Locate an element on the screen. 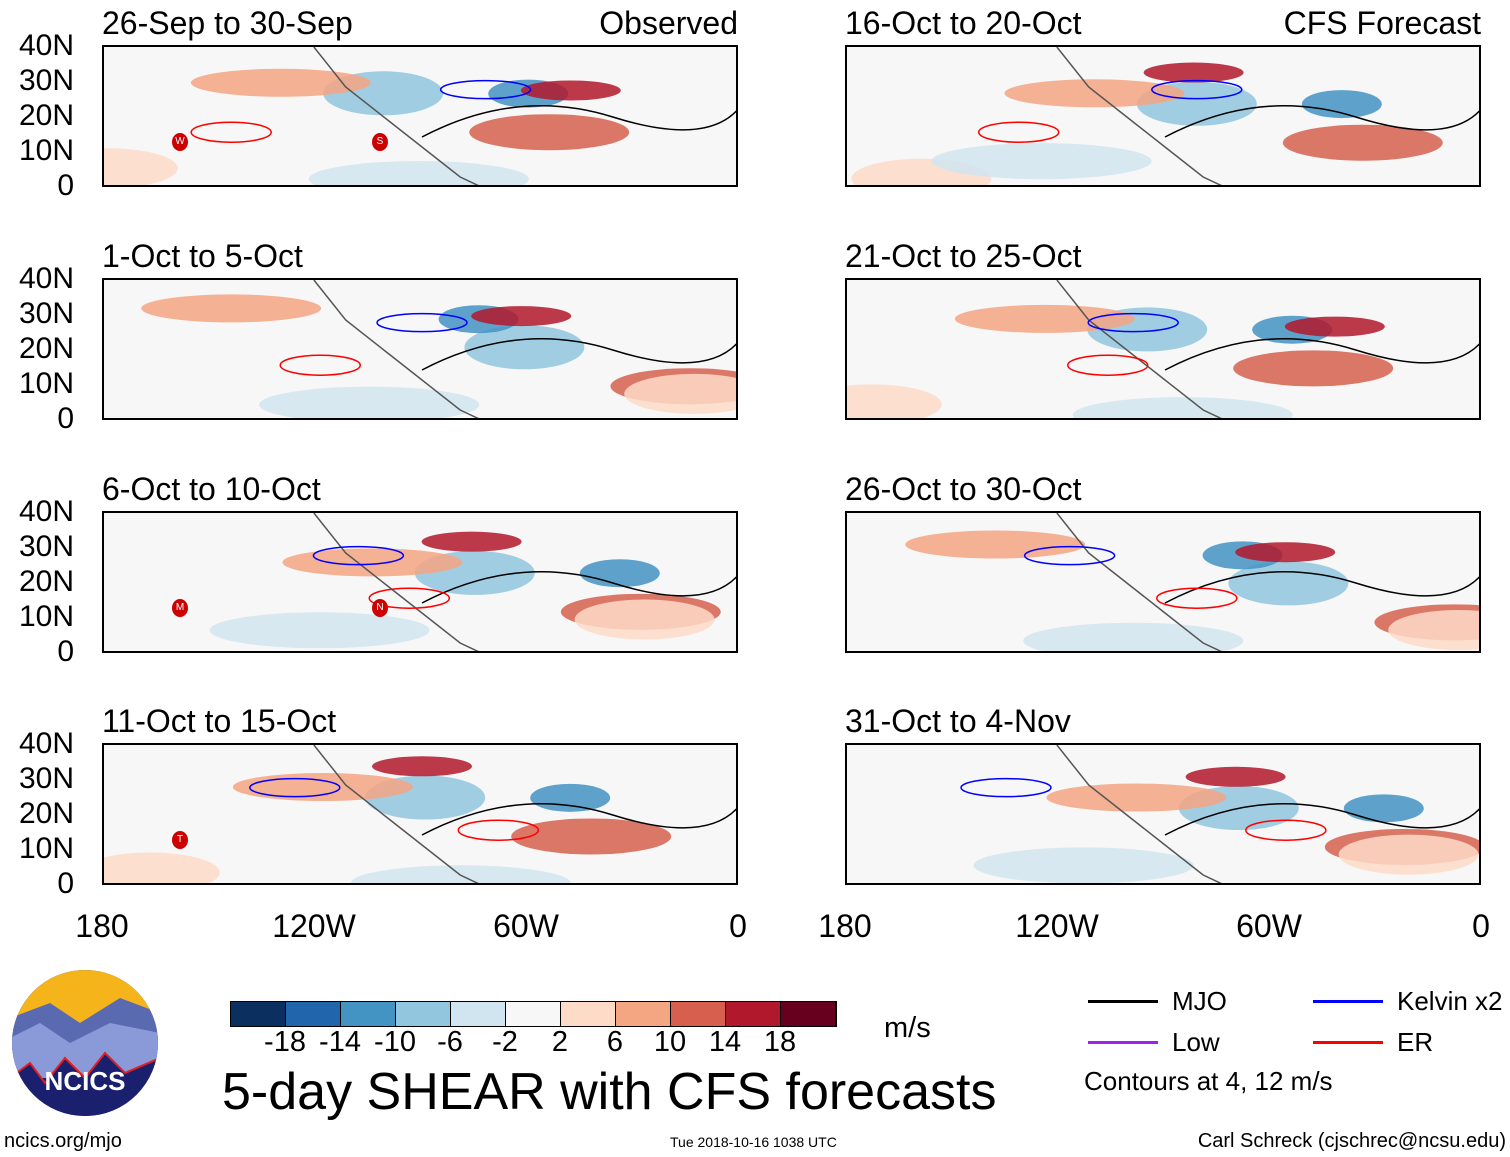 This screenshot has height=1157, width=1510. colorbar-label: 18 is located at coordinates (780, 1042).